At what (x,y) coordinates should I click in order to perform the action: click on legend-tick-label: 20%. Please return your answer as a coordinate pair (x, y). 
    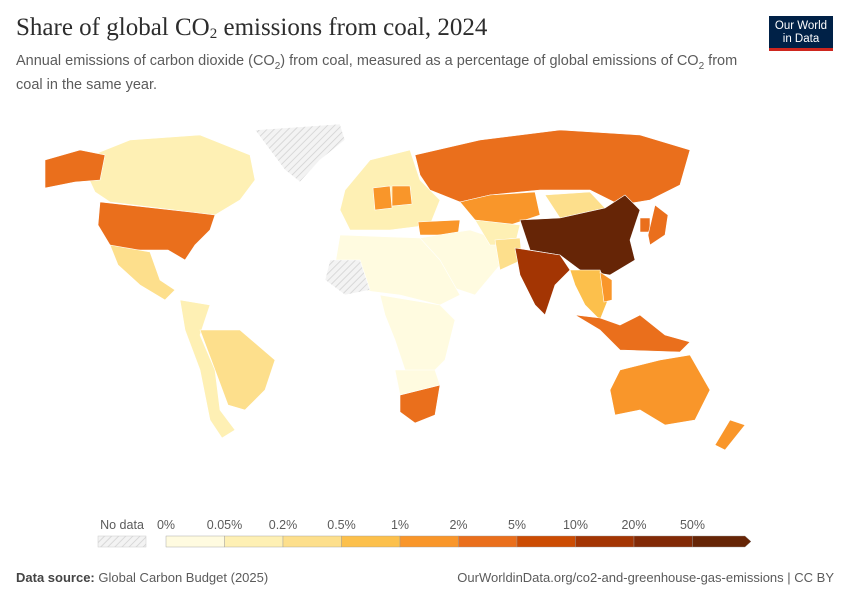
    Looking at the image, I should click on (634, 525).